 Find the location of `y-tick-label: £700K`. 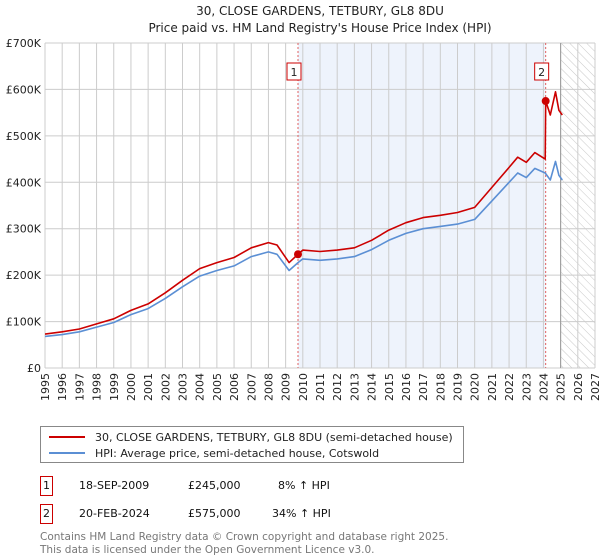

y-tick-label: £700K is located at coordinates (24, 43).